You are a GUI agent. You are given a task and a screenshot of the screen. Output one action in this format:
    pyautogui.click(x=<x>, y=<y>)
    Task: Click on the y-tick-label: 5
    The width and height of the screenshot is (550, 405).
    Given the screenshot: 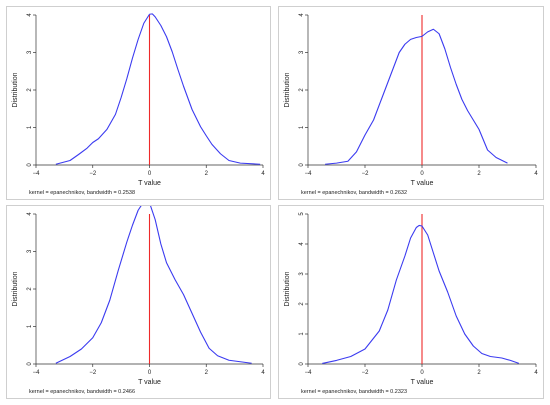 What is the action you would take?
    pyautogui.click(x=302, y=214)
    